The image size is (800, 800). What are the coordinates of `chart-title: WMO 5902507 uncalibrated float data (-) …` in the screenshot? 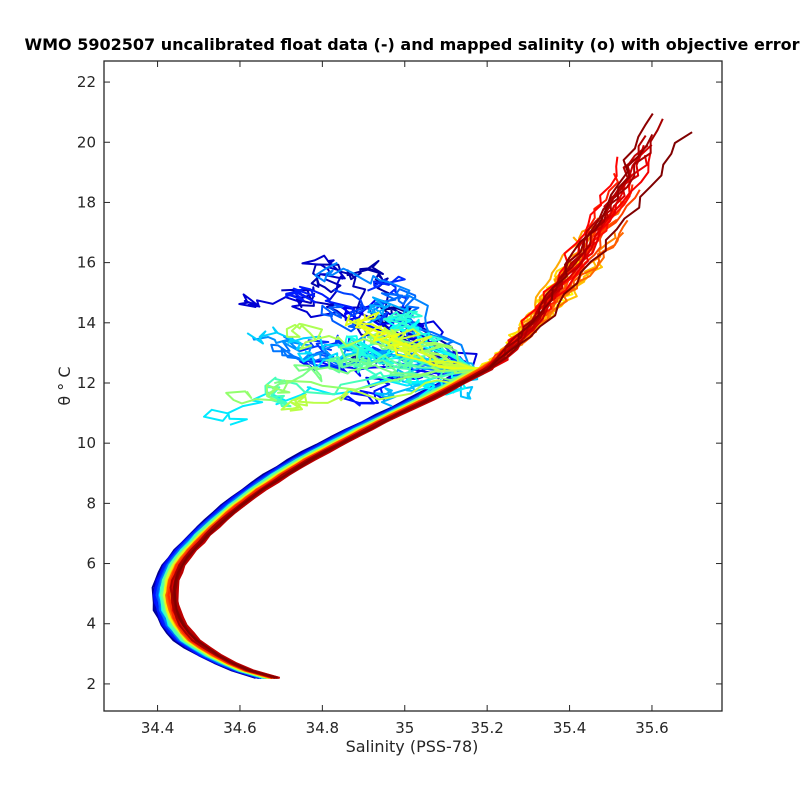 It's located at (411, 44).